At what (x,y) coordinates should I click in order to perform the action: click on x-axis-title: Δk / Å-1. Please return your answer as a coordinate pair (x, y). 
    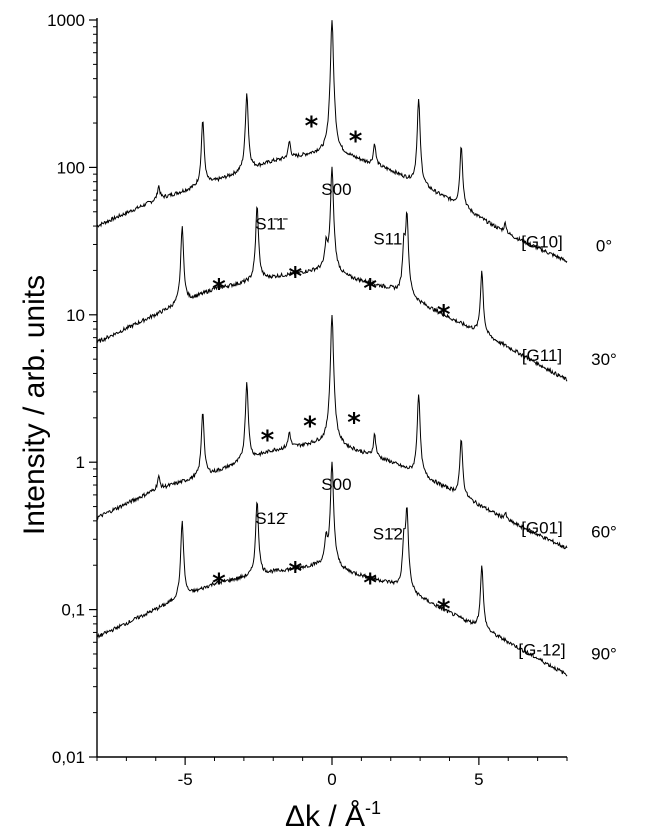
    Looking at the image, I should click on (333, 815).